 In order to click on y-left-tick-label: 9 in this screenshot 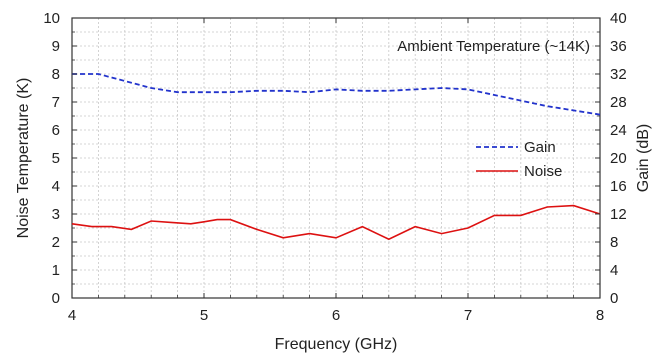, I will do `click(56, 46)`.